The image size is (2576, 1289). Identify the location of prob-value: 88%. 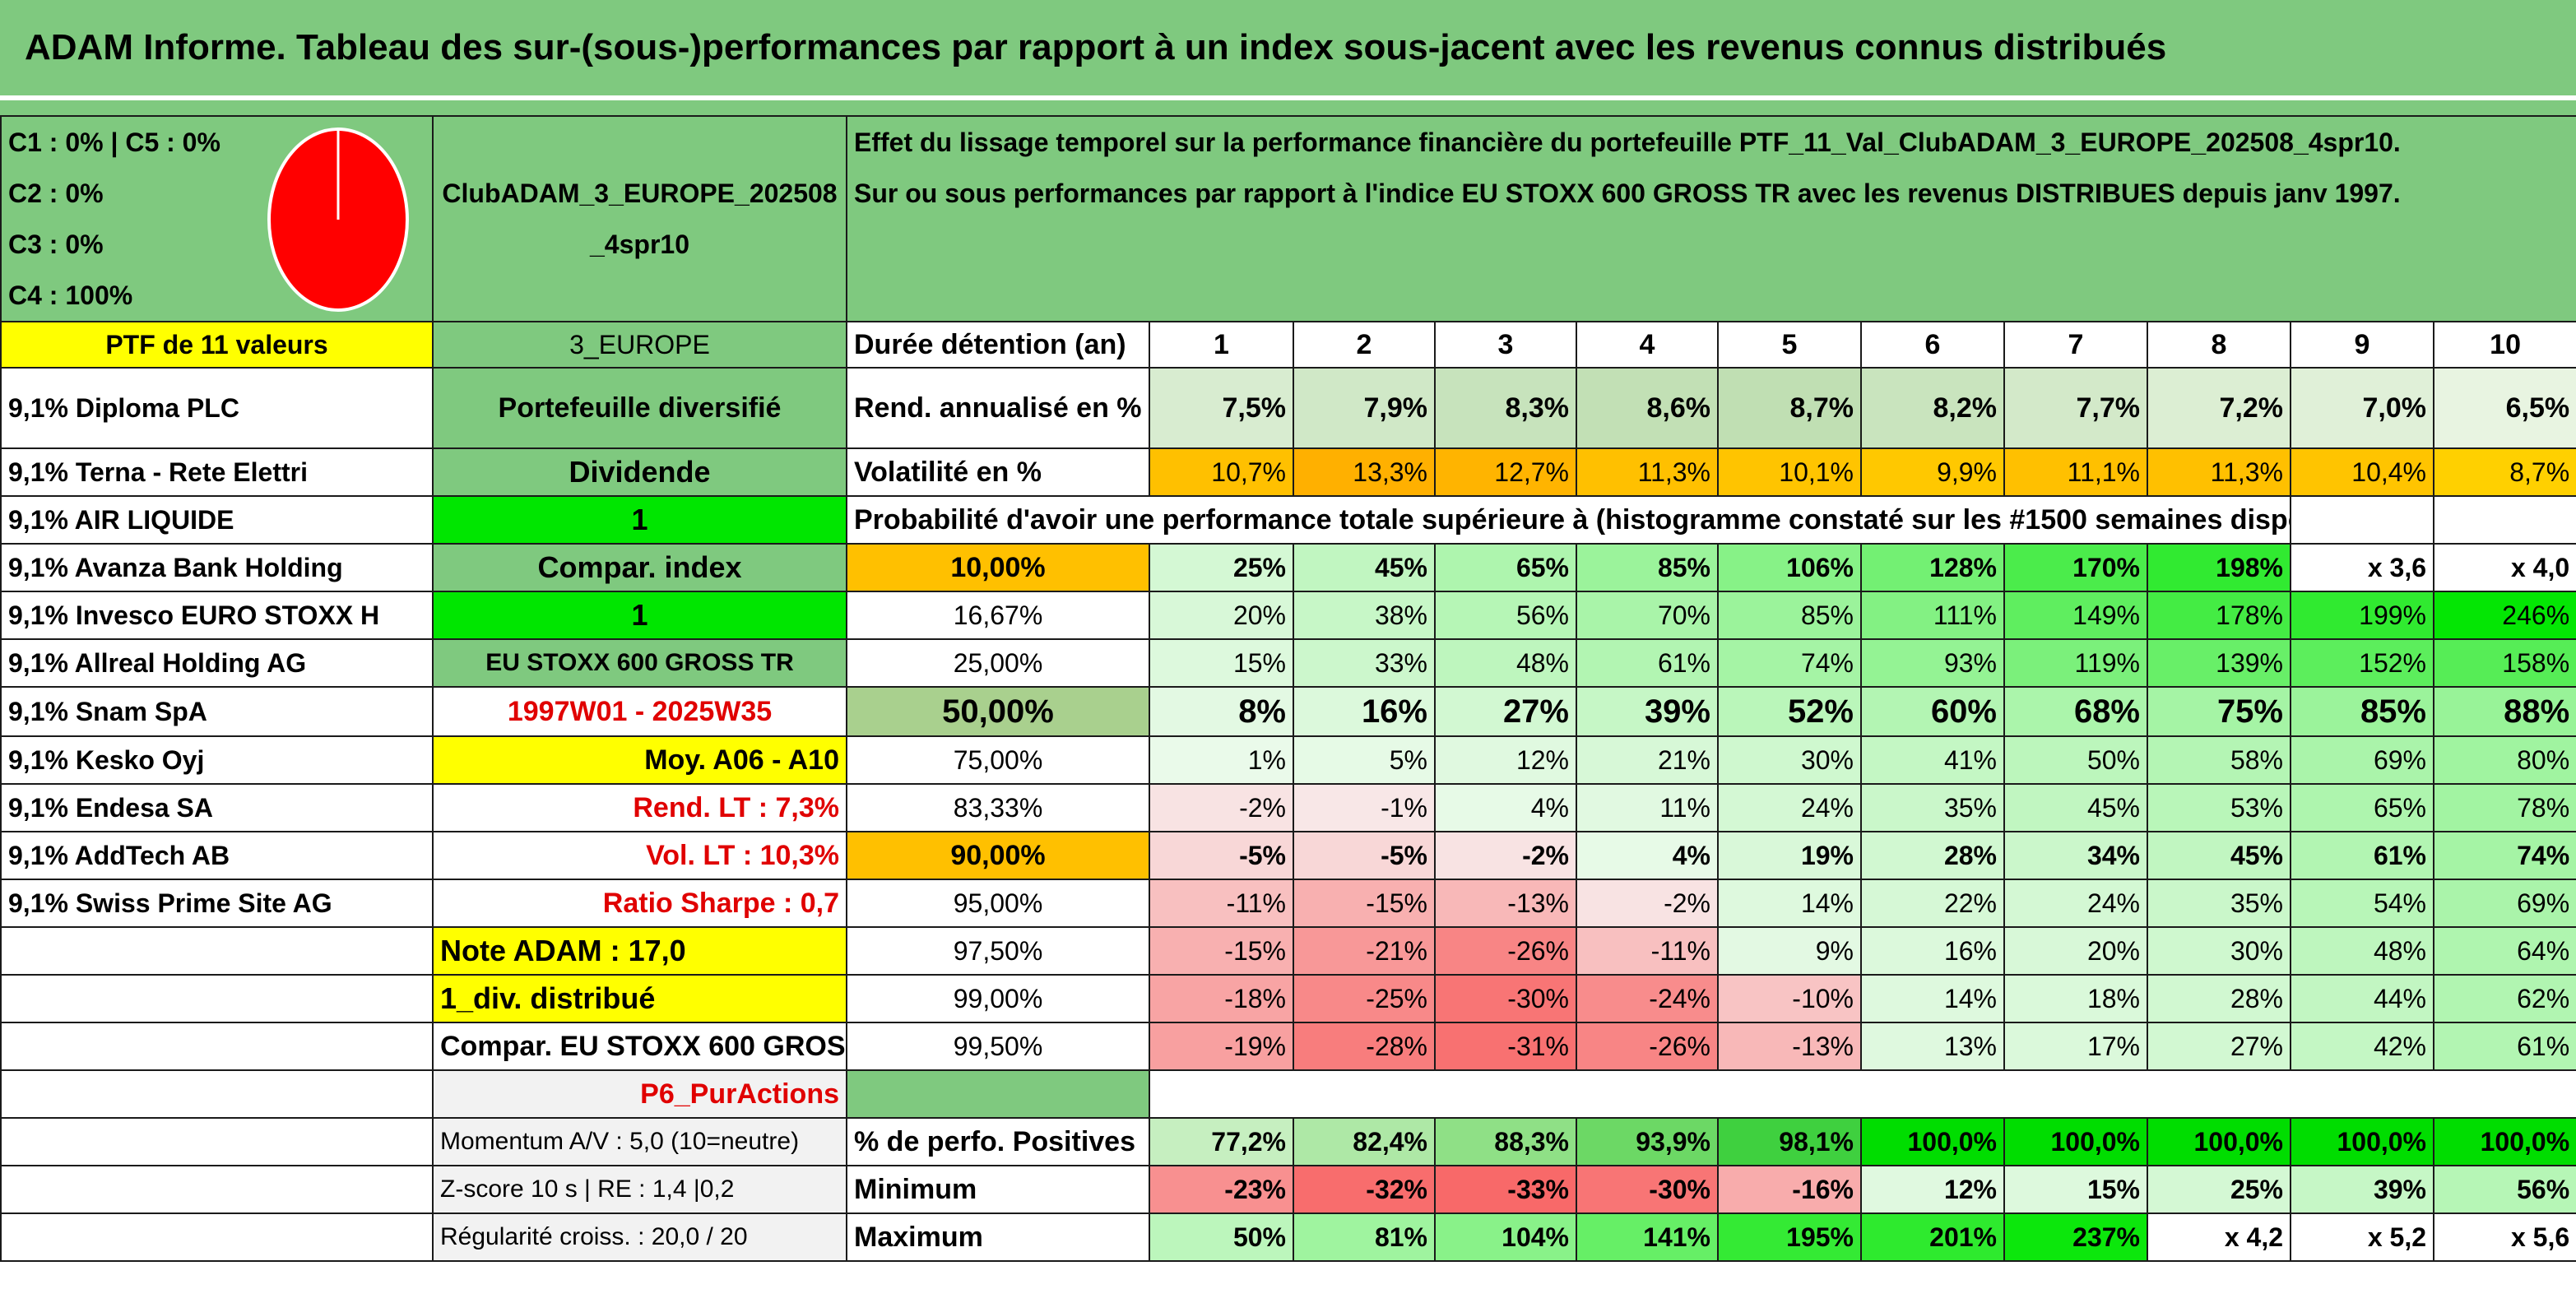
(2504, 711).